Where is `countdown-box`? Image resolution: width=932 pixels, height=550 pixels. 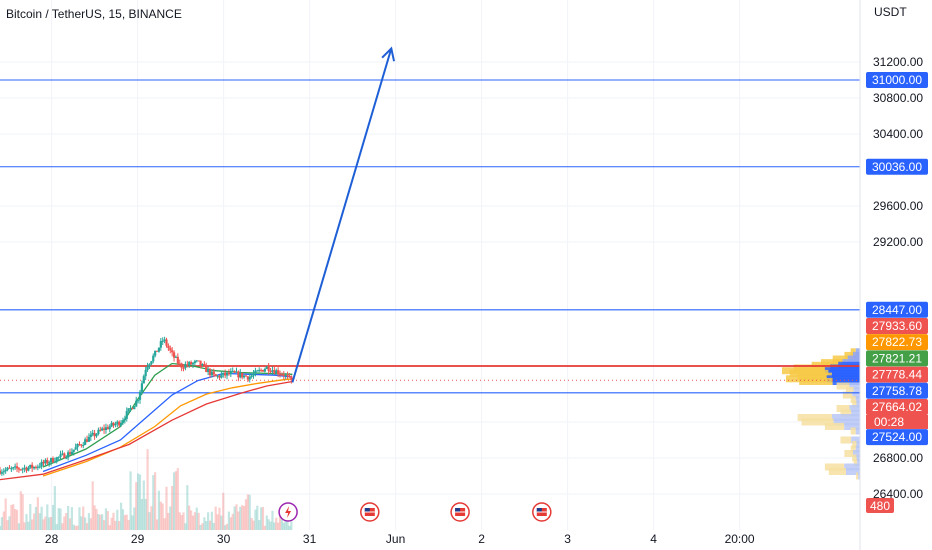 countdown-box is located at coordinates (897, 421).